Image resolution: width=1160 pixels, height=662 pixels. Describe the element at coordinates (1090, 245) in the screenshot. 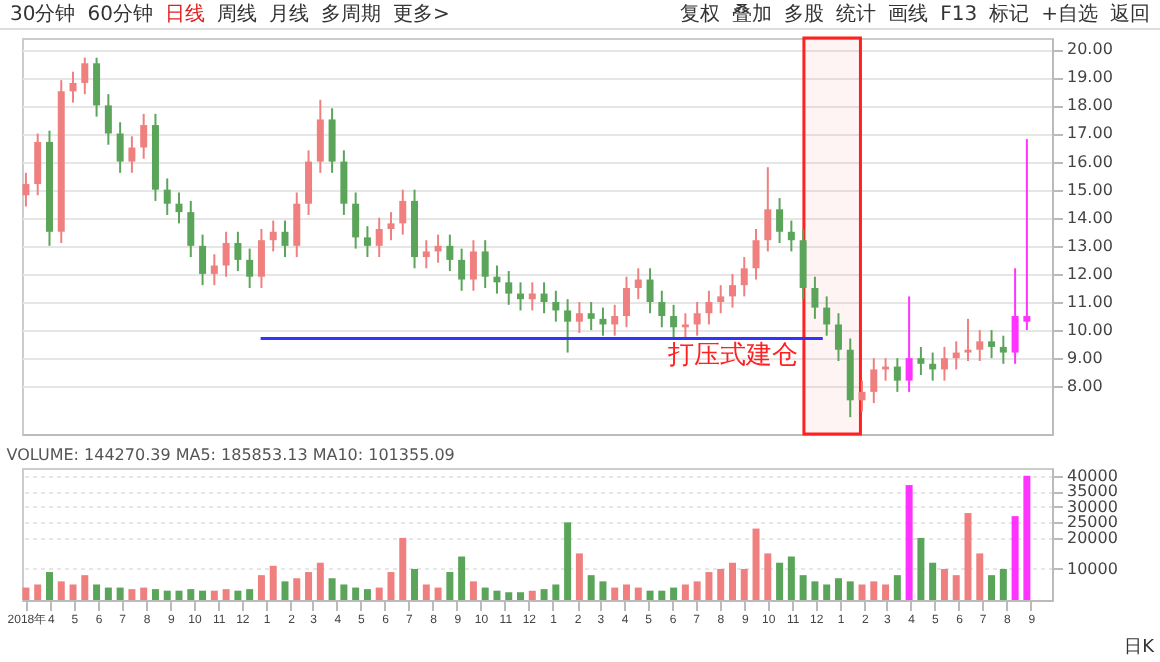

I see `y-tick-label: 13.00` at that location.